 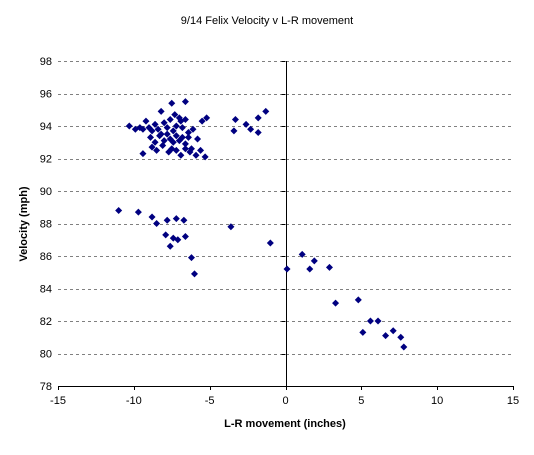 I want to click on x-tick-label: -5, so click(x=210, y=401).